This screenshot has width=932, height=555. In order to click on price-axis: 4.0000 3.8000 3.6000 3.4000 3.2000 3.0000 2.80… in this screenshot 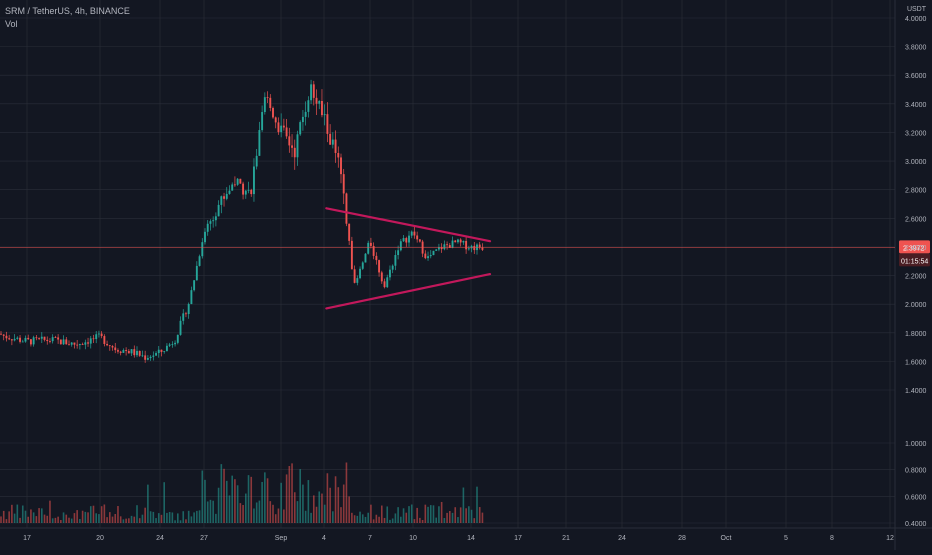, I will do `click(916, 272)`.